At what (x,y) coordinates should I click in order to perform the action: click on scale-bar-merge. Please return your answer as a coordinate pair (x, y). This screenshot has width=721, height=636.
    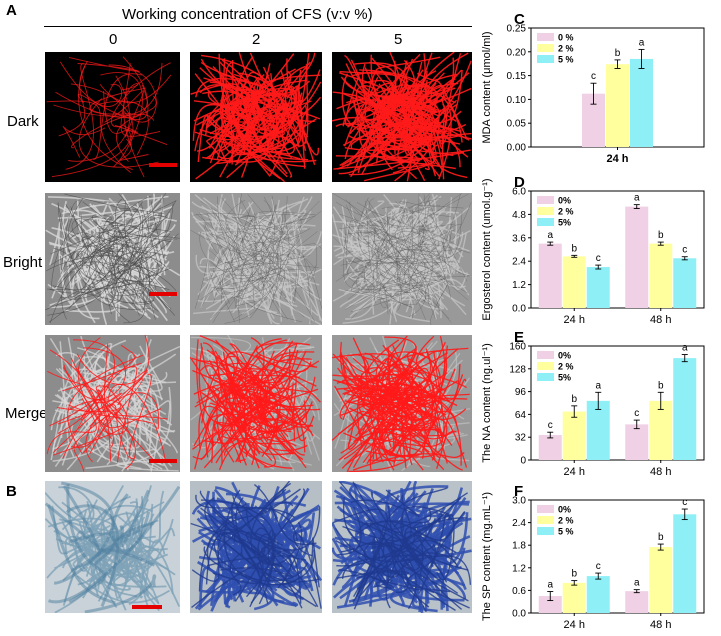
    Looking at the image, I should click on (163, 461).